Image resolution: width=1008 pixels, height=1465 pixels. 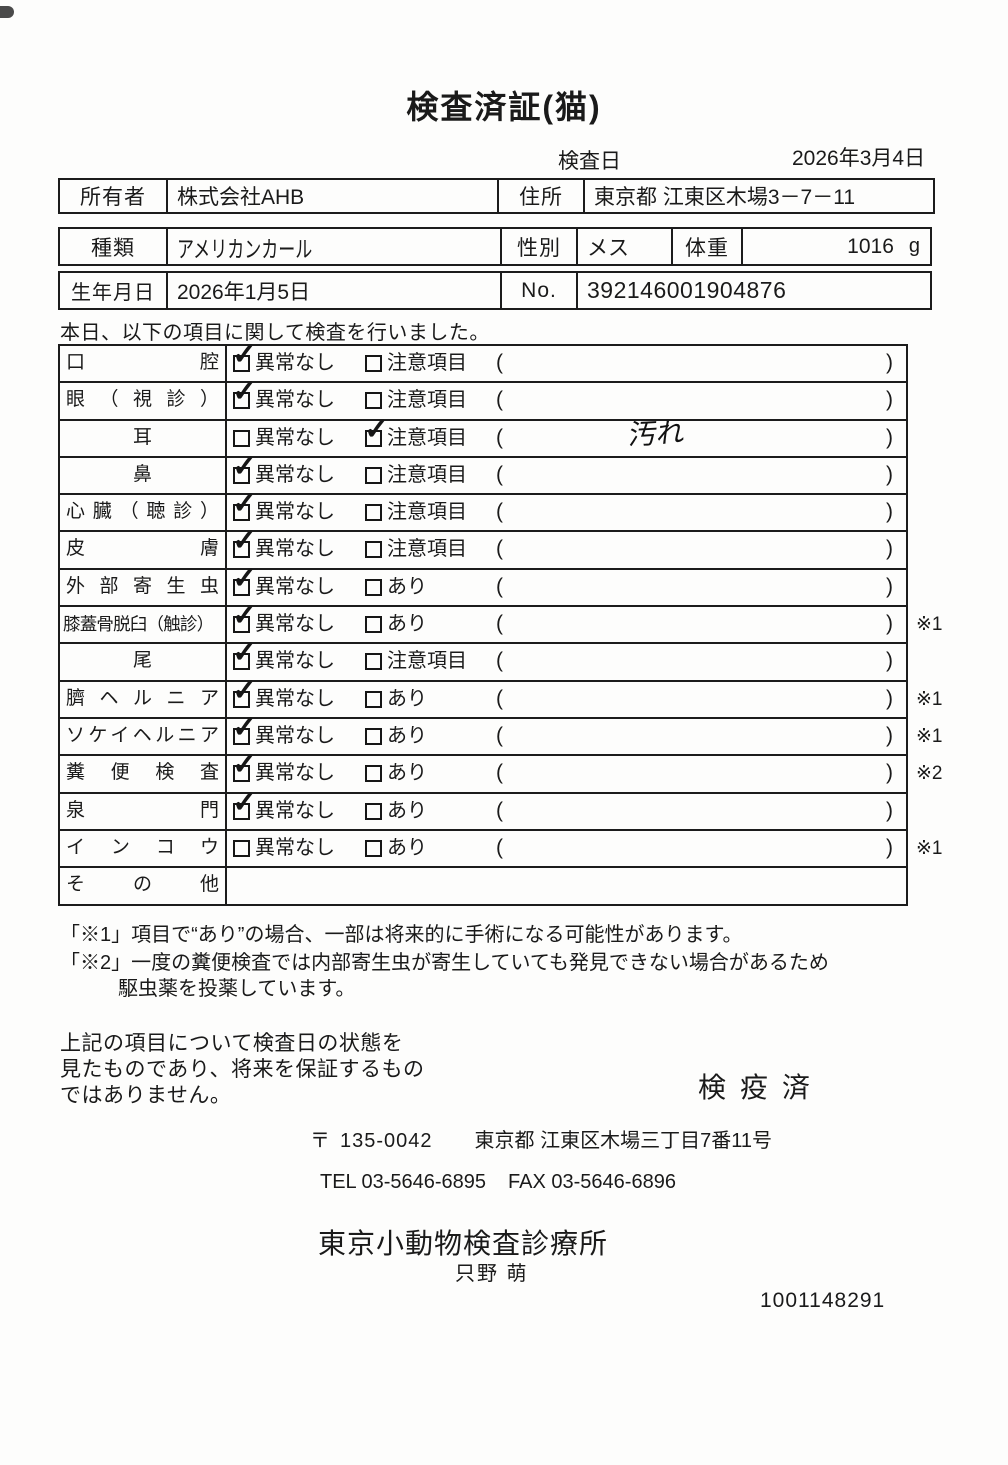 What do you see at coordinates (483, 399) in the screenshot?
I see `checklist-row: 眼（視診） ✓ 異常なし ✓ 注意項目 ( )` at bounding box center [483, 399].